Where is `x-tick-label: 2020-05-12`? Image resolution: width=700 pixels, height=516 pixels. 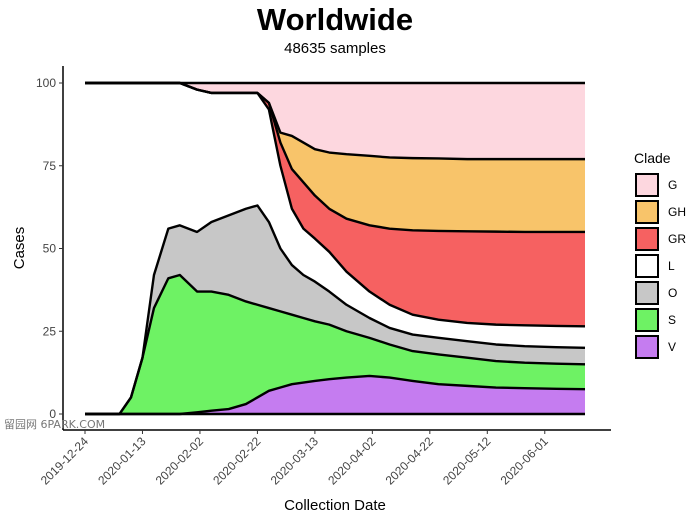
x-tick-label: 2020-05-12 is located at coordinates (467, 461).